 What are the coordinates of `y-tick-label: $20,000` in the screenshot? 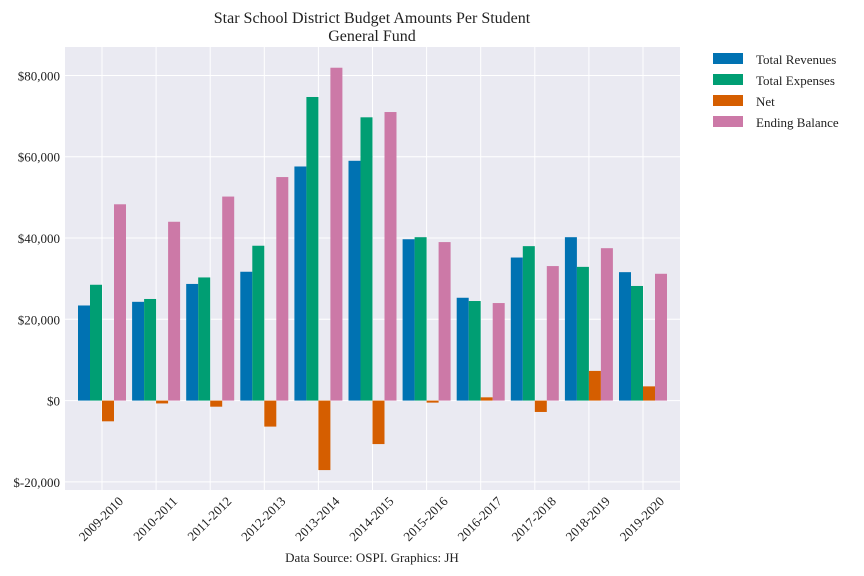 It's located at (39, 319).